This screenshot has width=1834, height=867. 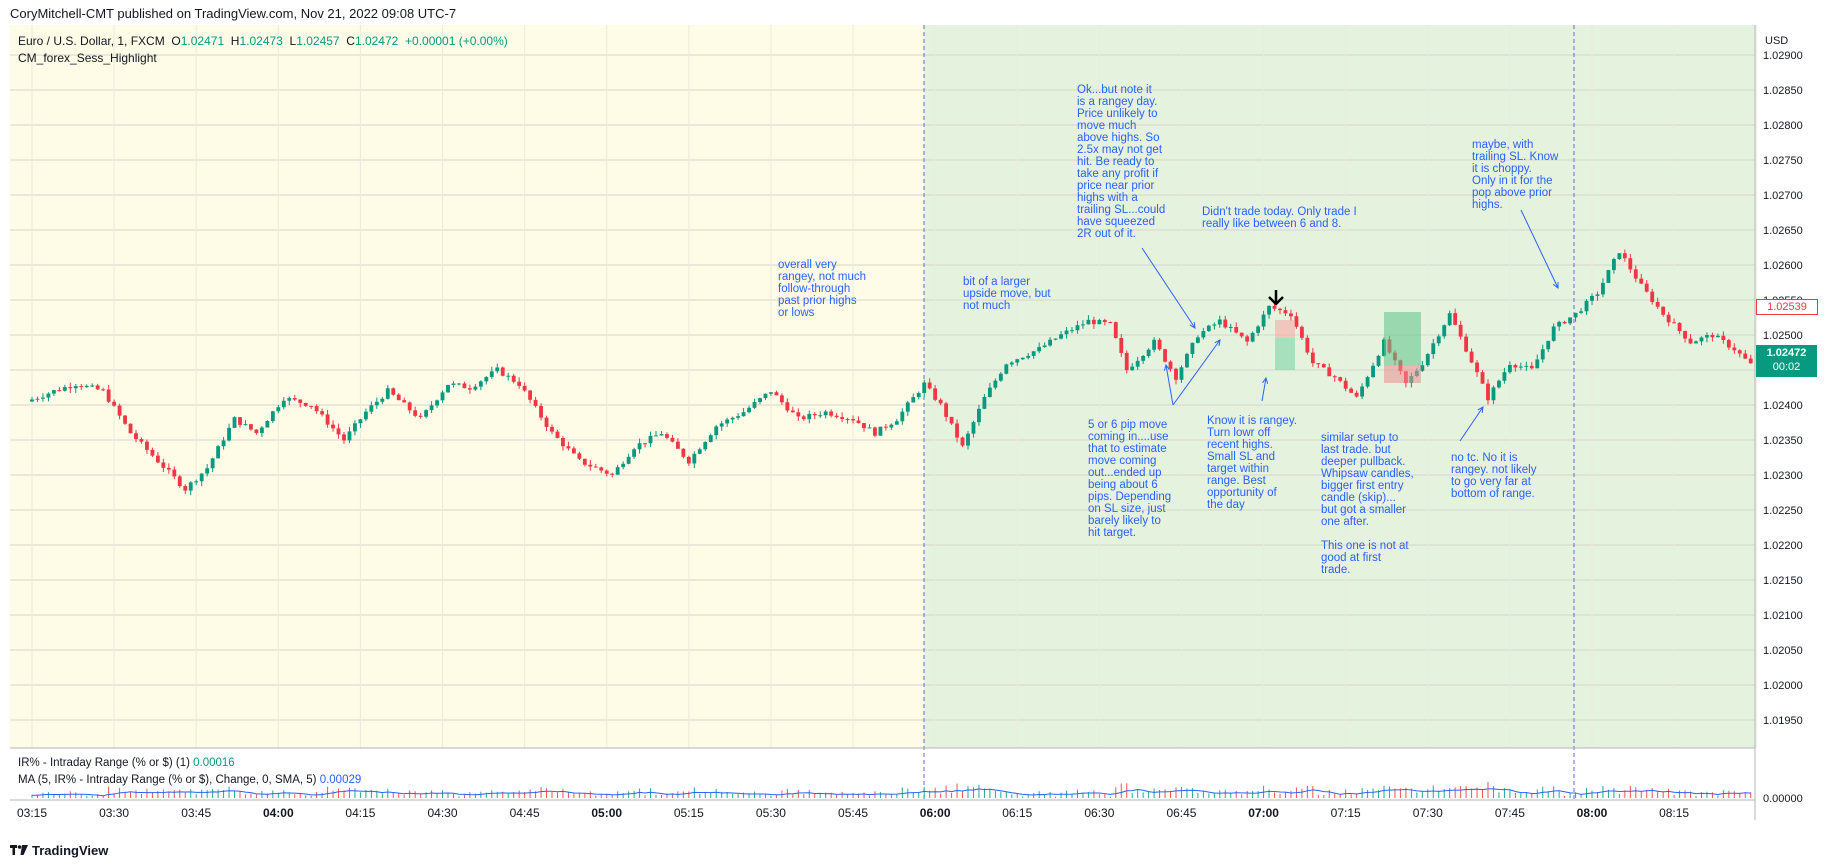 What do you see at coordinates (360, 813) in the screenshot?
I see `time-tick-label: 04:15` at bounding box center [360, 813].